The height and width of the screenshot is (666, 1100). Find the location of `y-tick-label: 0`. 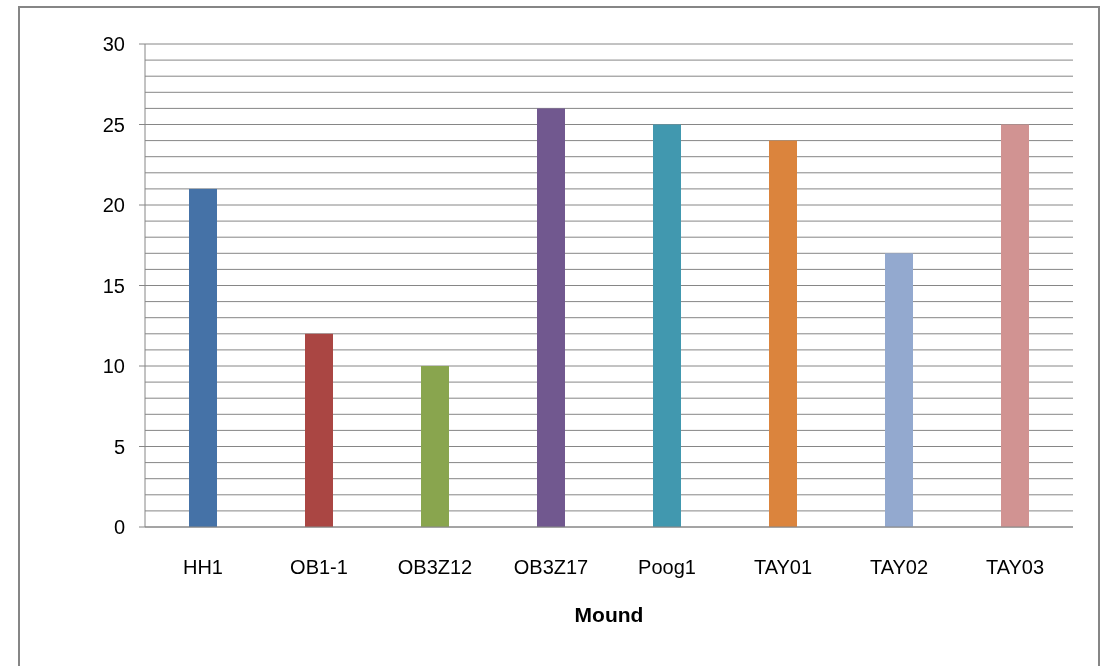

y-tick-label: 0 is located at coordinates (119, 527).